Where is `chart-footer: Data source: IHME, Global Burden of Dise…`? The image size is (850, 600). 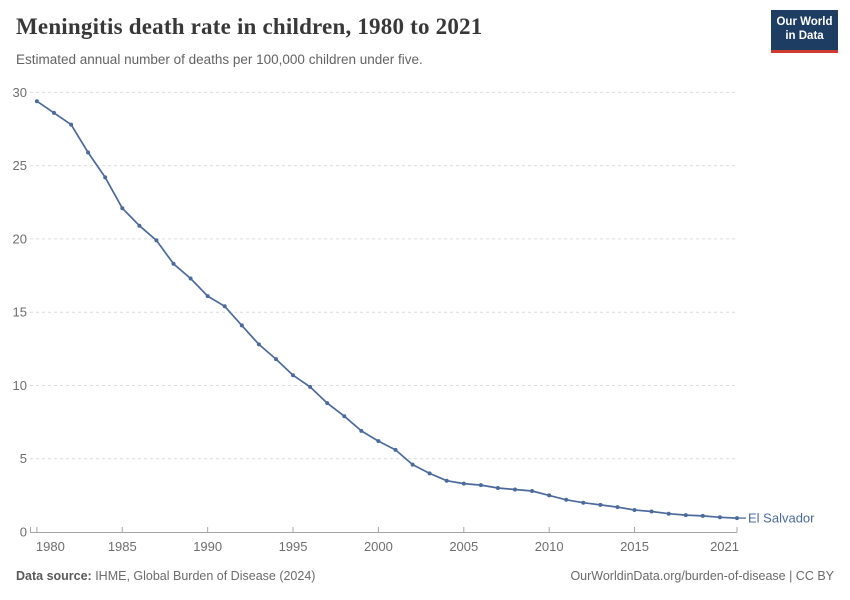 chart-footer: Data source: IHME, Global Burden of Dise… is located at coordinates (425, 576).